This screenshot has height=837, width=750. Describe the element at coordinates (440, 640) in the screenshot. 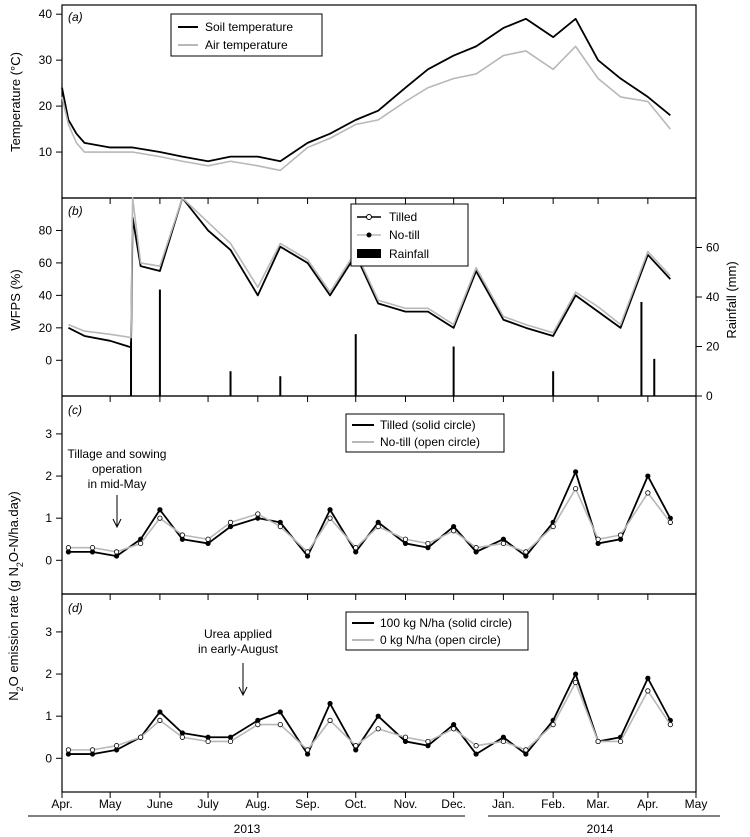

I see `legend-d-0kg-label: 0 kg N/ha (open circle)` at that location.